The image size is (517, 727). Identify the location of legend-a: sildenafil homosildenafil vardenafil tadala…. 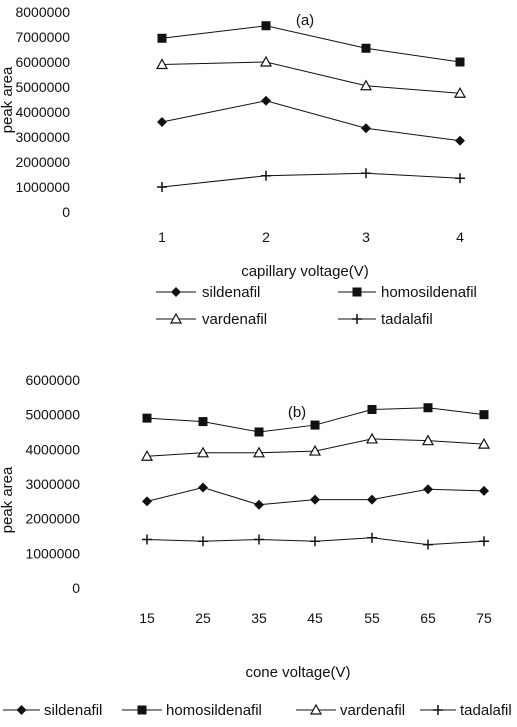
(316, 306).